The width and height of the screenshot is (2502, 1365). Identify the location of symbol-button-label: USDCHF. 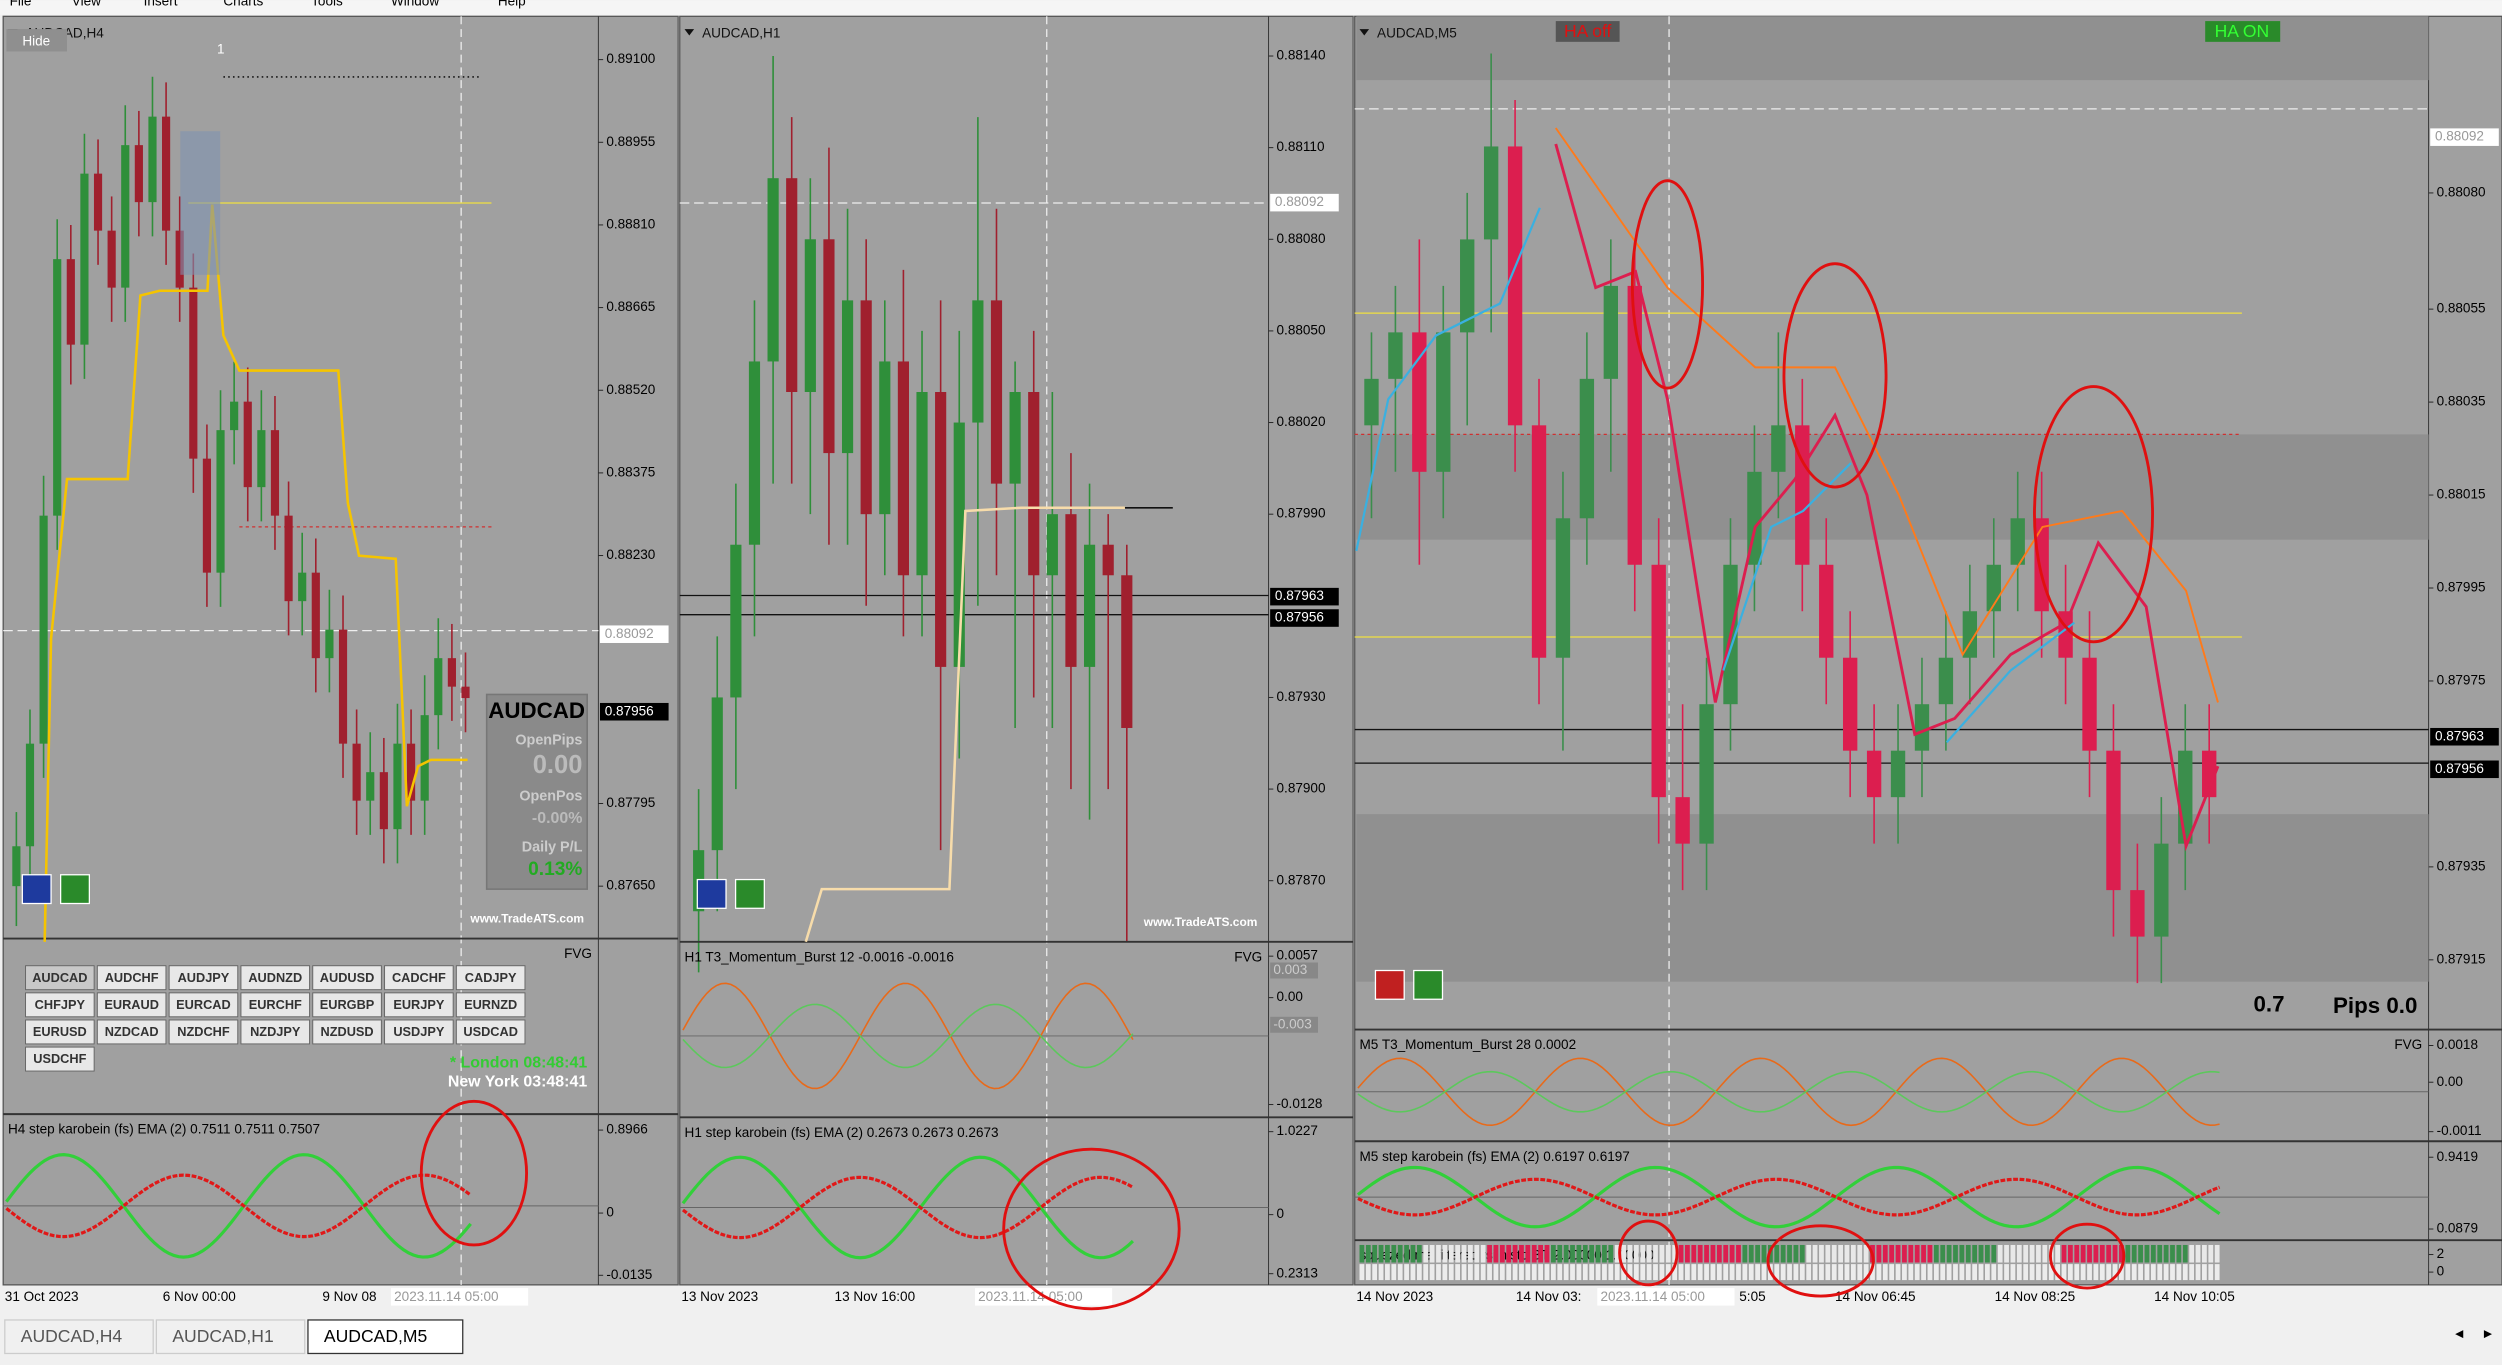
(59, 1058).